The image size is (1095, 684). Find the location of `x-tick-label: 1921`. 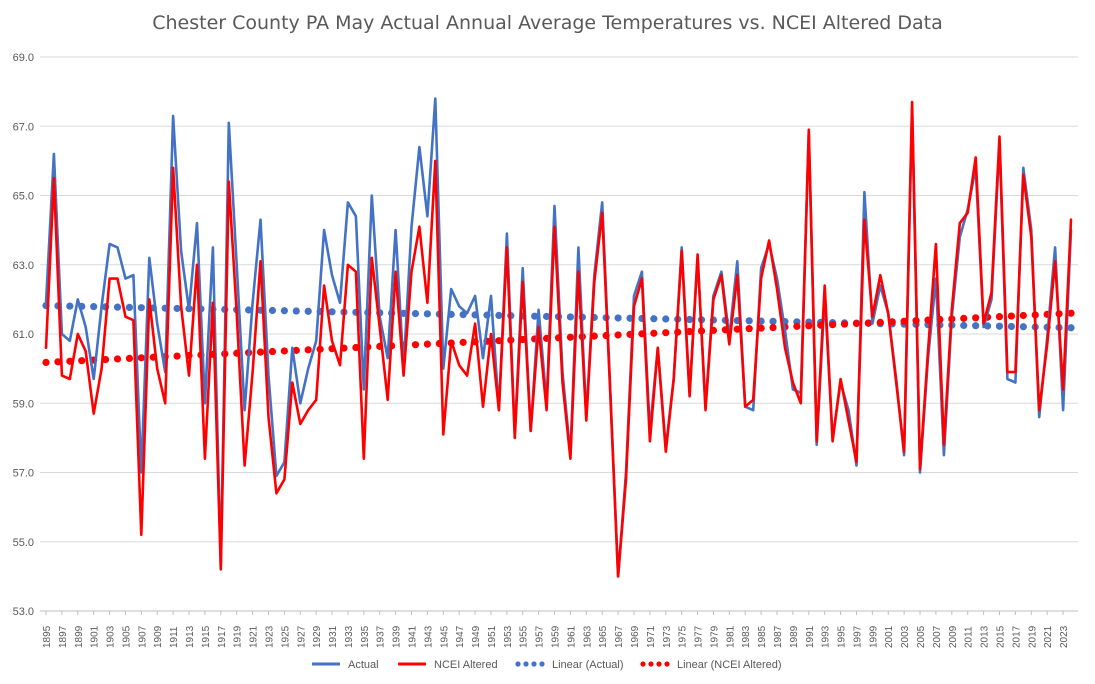

x-tick-label: 1921 is located at coordinates (254, 636).